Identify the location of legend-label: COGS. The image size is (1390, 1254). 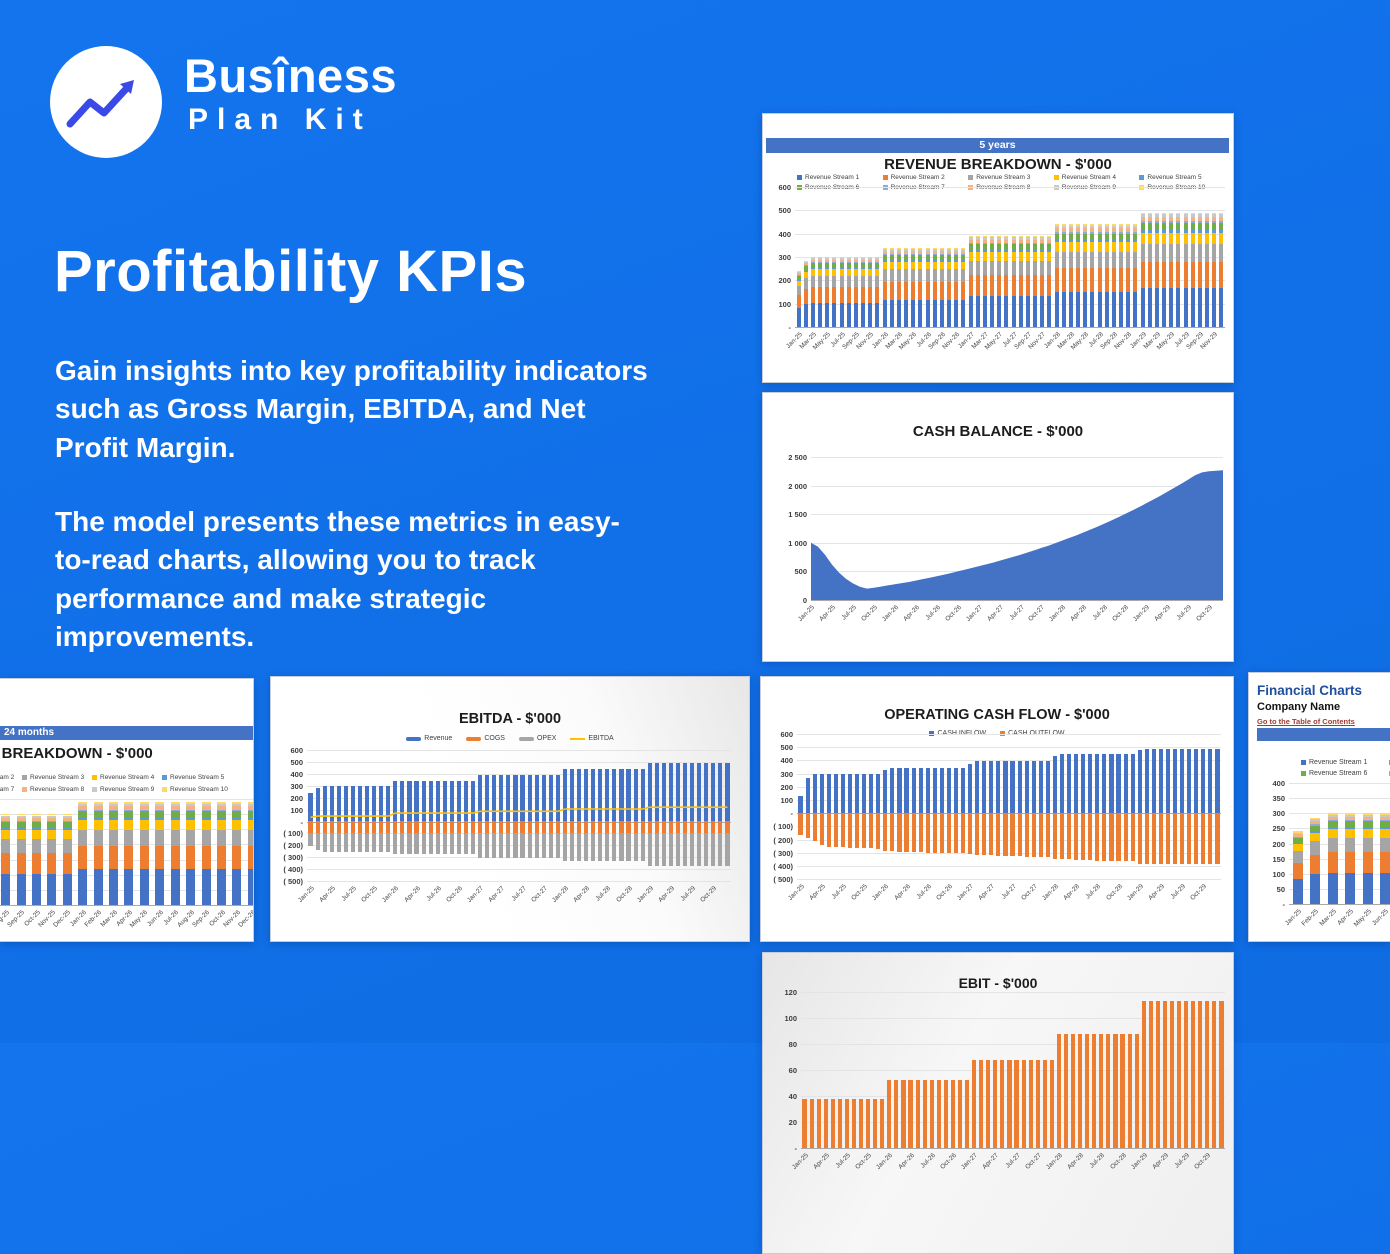
(494, 738).